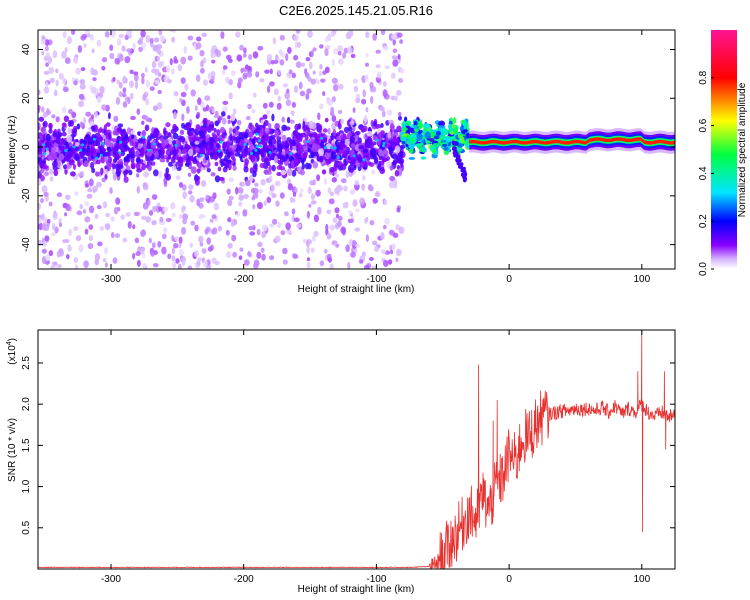 This screenshot has width=750, height=600. I want to click on snr-xtick-label: -100, so click(376, 579).